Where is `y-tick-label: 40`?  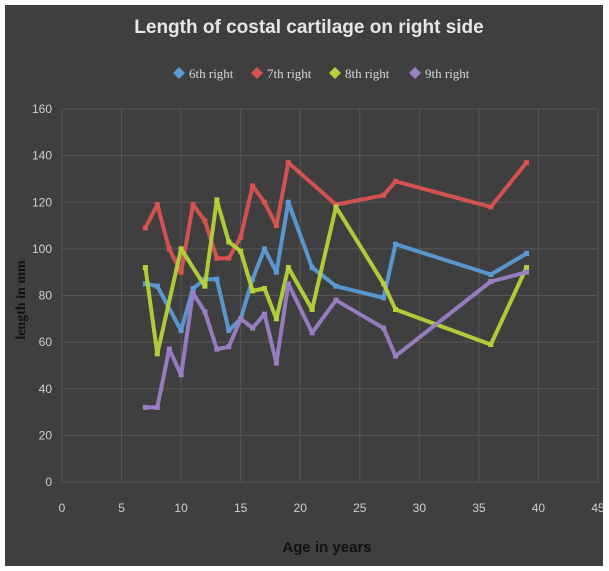 y-tick-label: 40 is located at coordinates (46, 389).